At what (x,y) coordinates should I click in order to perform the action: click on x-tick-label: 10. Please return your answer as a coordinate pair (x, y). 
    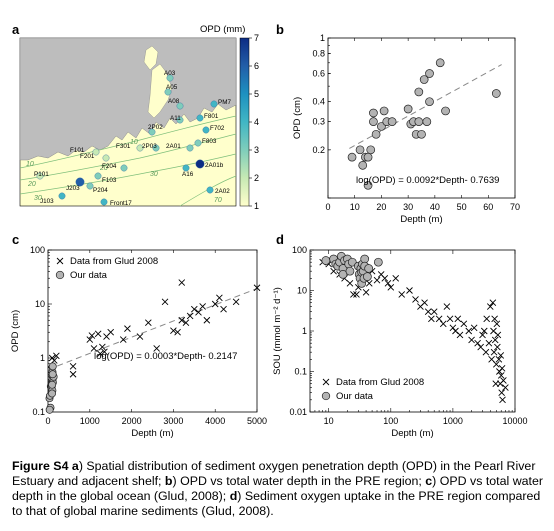
    Looking at the image, I should click on (355, 207).